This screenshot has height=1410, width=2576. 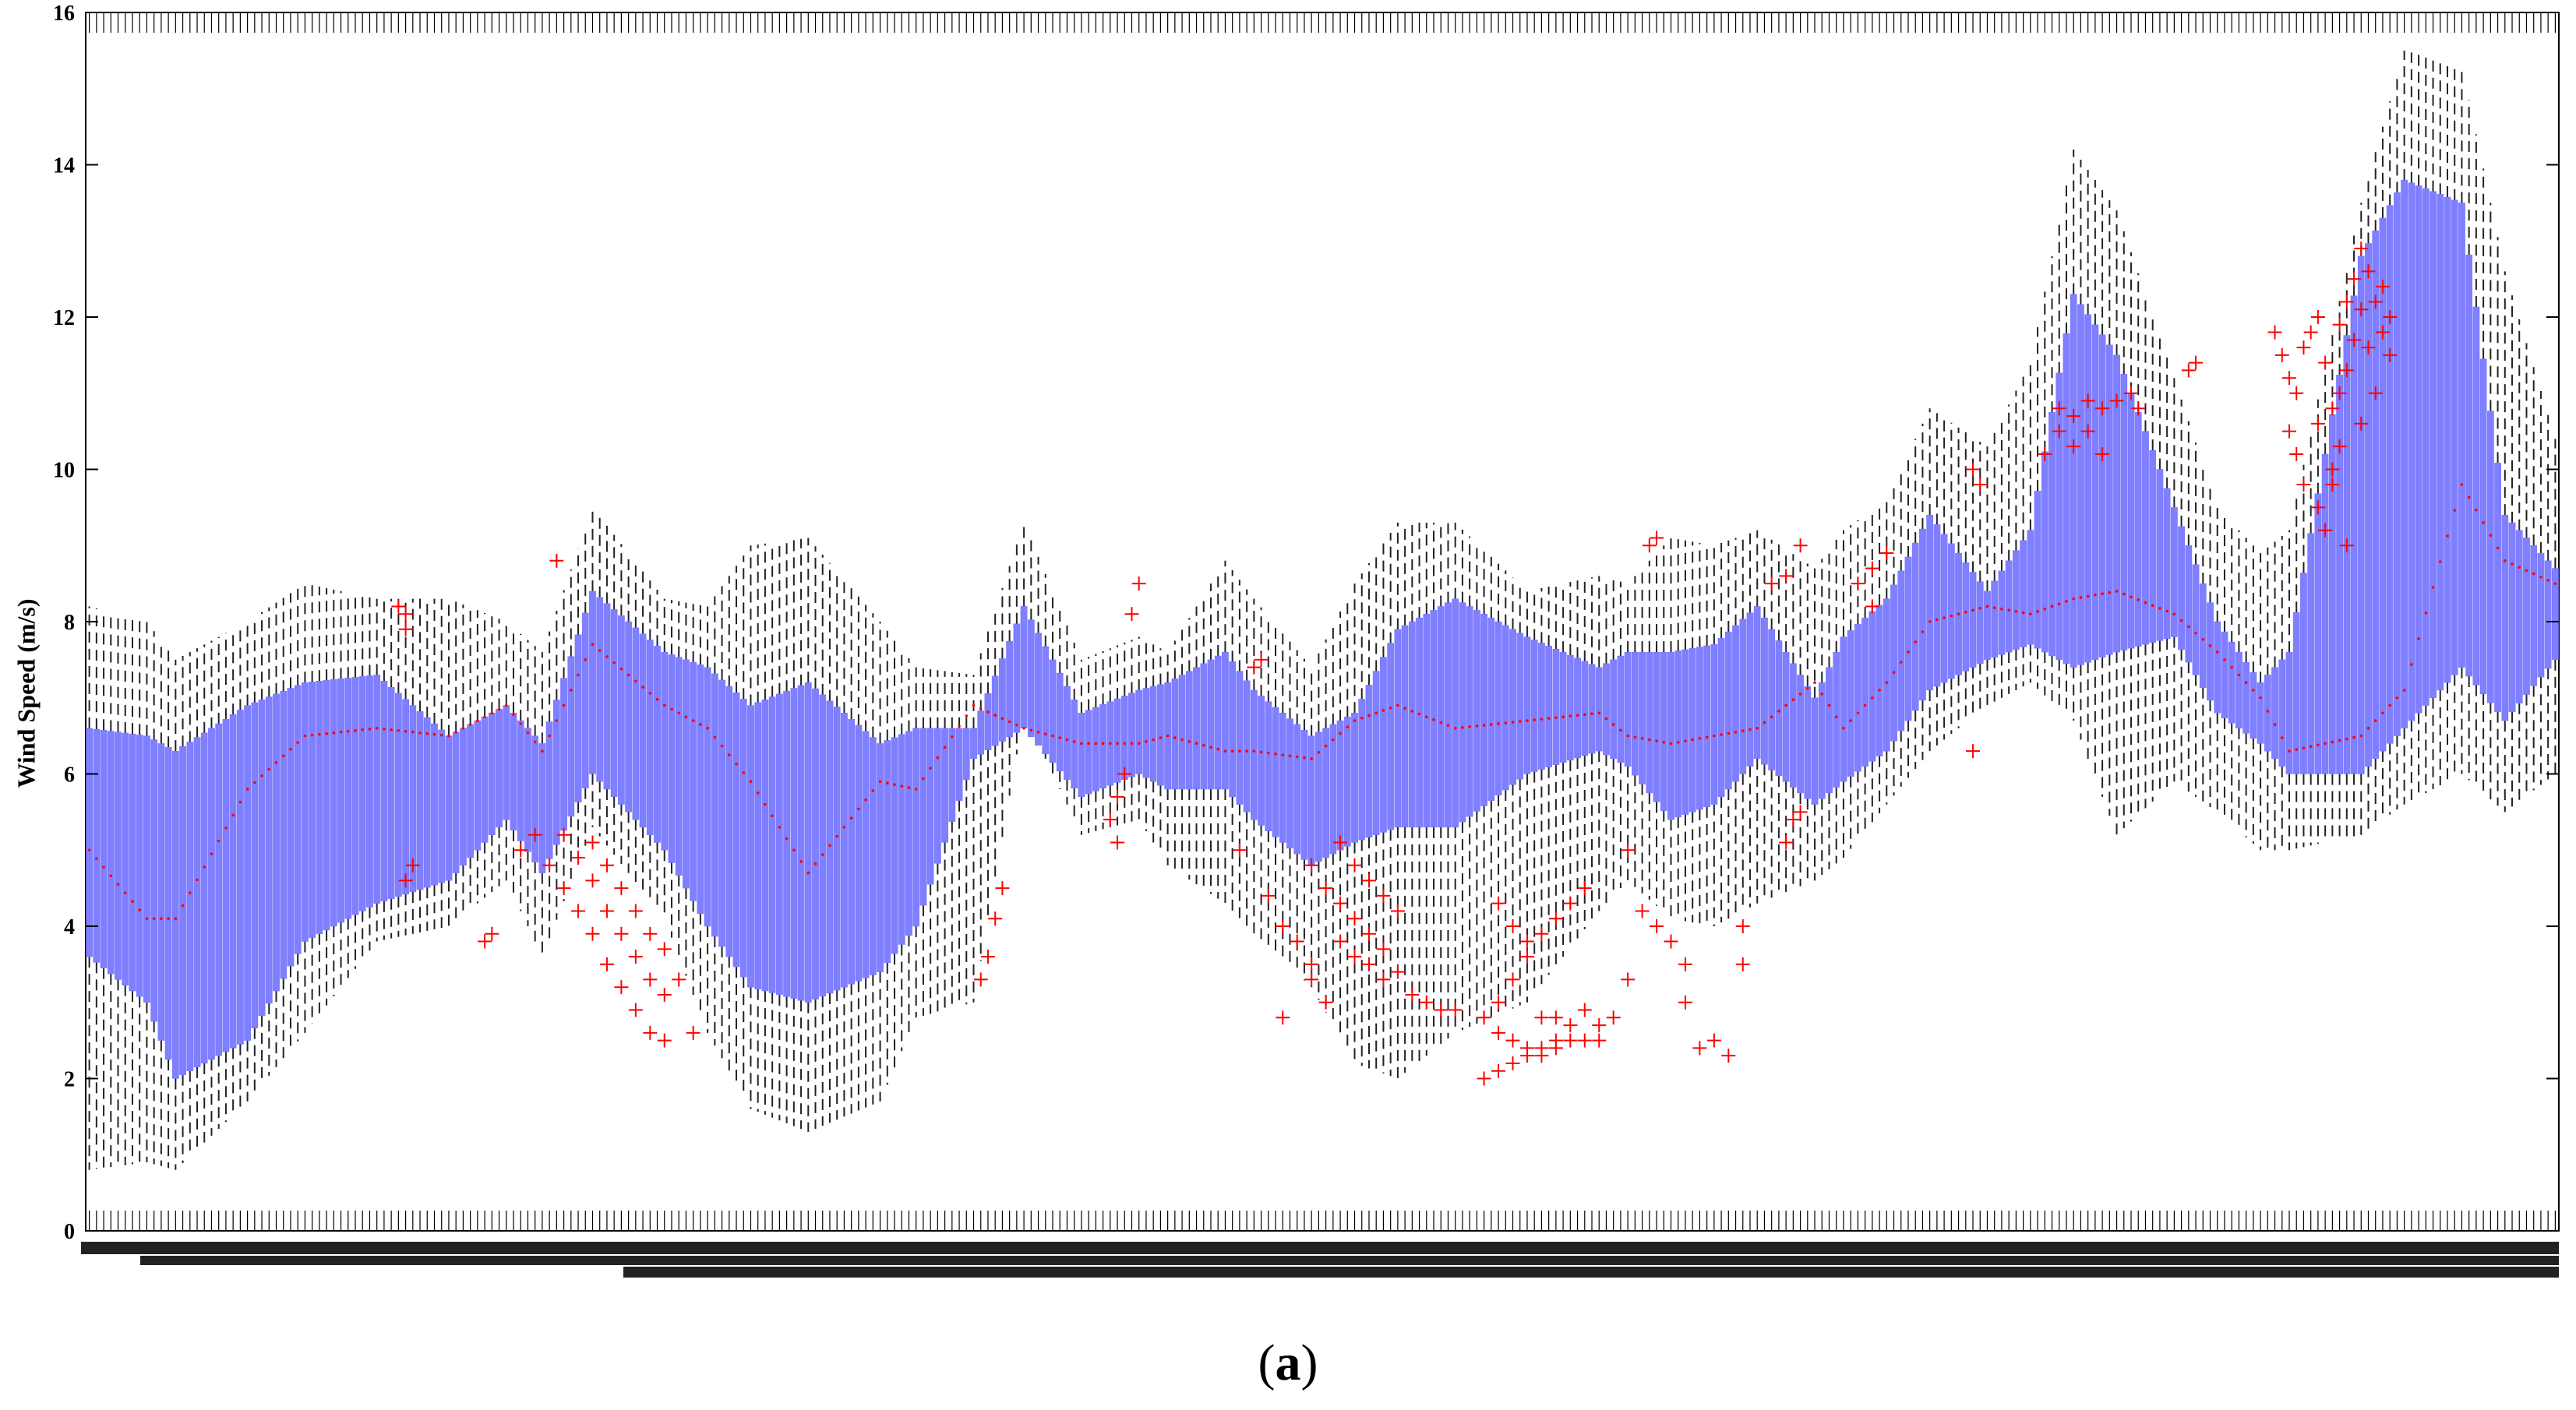 What do you see at coordinates (64, 471) in the screenshot?
I see `y-tick-label: 10` at bounding box center [64, 471].